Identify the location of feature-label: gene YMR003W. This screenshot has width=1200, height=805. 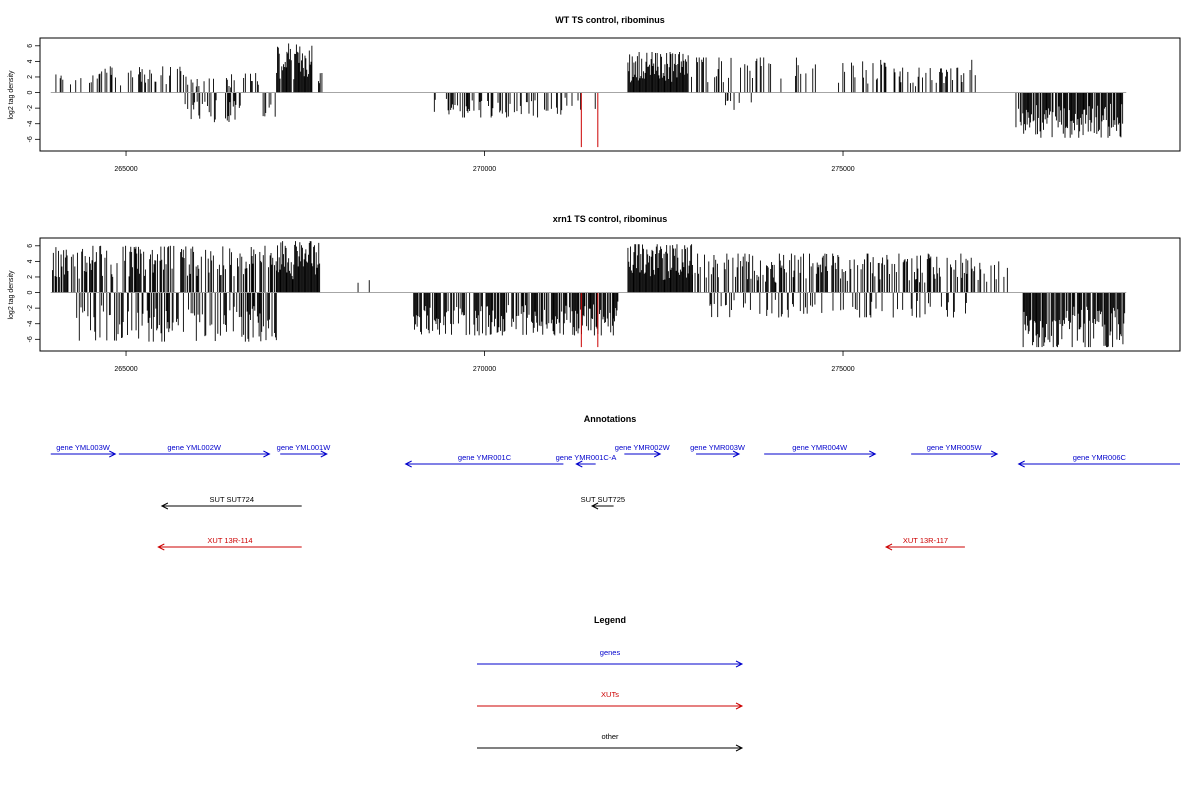
(718, 447).